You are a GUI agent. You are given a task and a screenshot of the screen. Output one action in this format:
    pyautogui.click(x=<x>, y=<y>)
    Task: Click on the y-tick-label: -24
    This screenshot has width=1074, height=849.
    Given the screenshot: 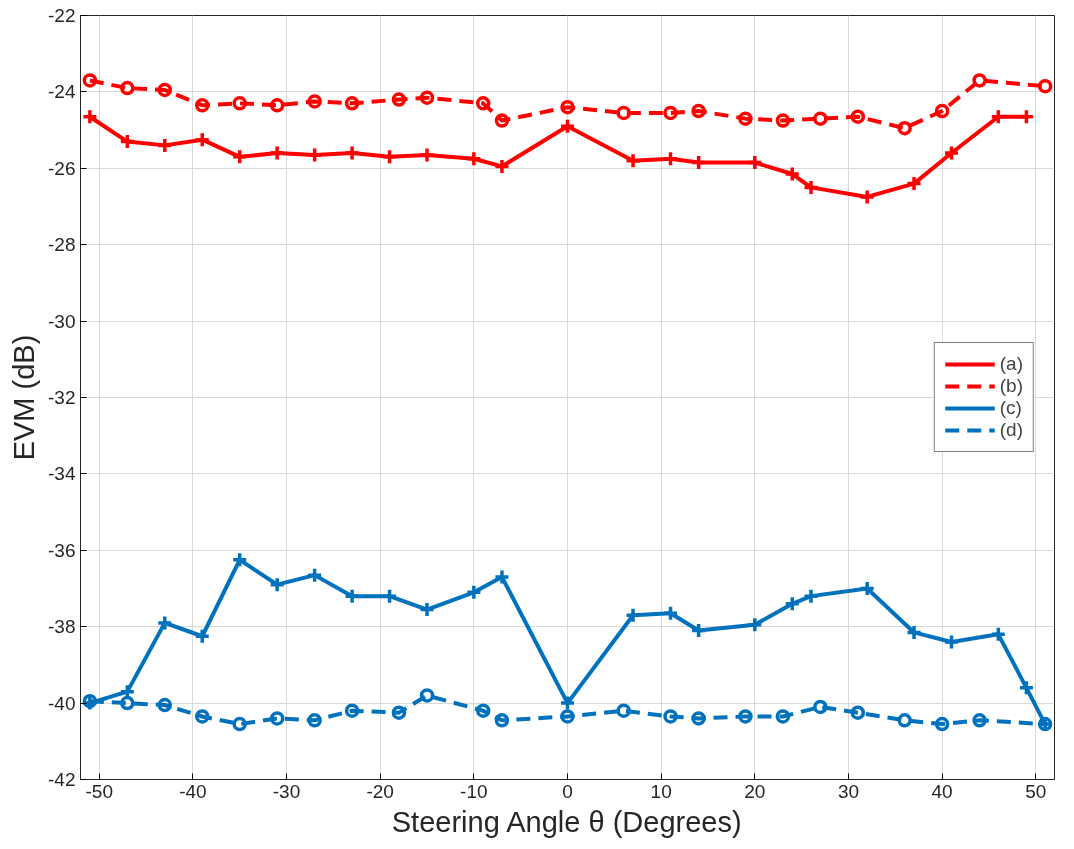 What is the action you would take?
    pyautogui.click(x=62, y=92)
    